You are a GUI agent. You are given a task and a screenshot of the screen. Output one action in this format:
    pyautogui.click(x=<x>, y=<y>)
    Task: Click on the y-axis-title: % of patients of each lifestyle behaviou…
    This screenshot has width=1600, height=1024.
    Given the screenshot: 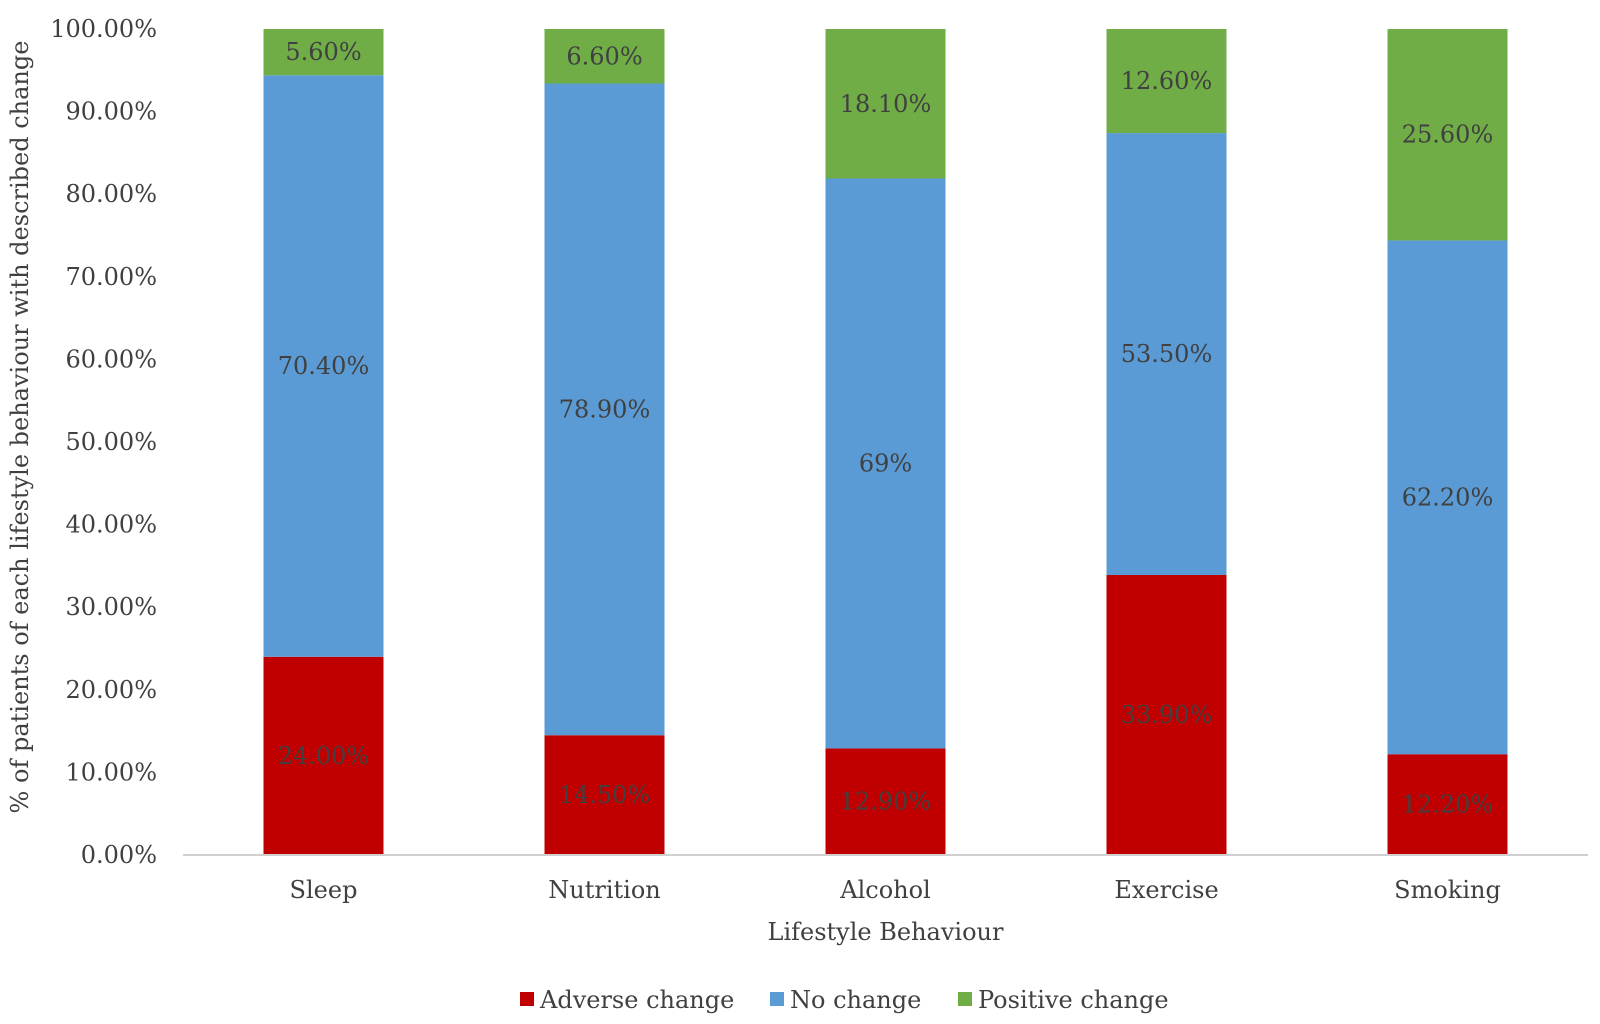 What is the action you would take?
    pyautogui.click(x=20, y=427)
    